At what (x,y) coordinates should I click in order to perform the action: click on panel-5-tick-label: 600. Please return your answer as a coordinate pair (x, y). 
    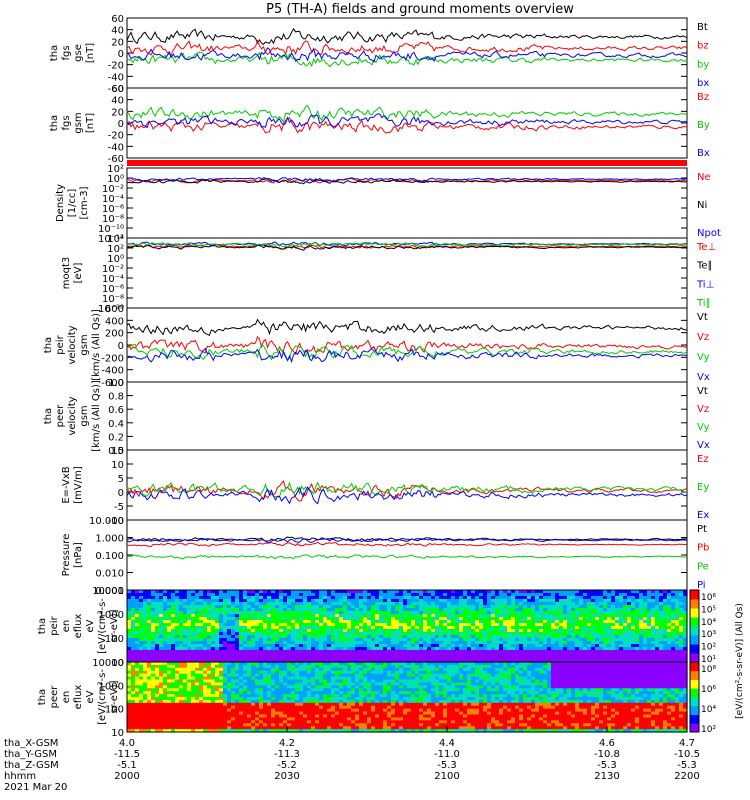
    Looking at the image, I should click on (114, 309).